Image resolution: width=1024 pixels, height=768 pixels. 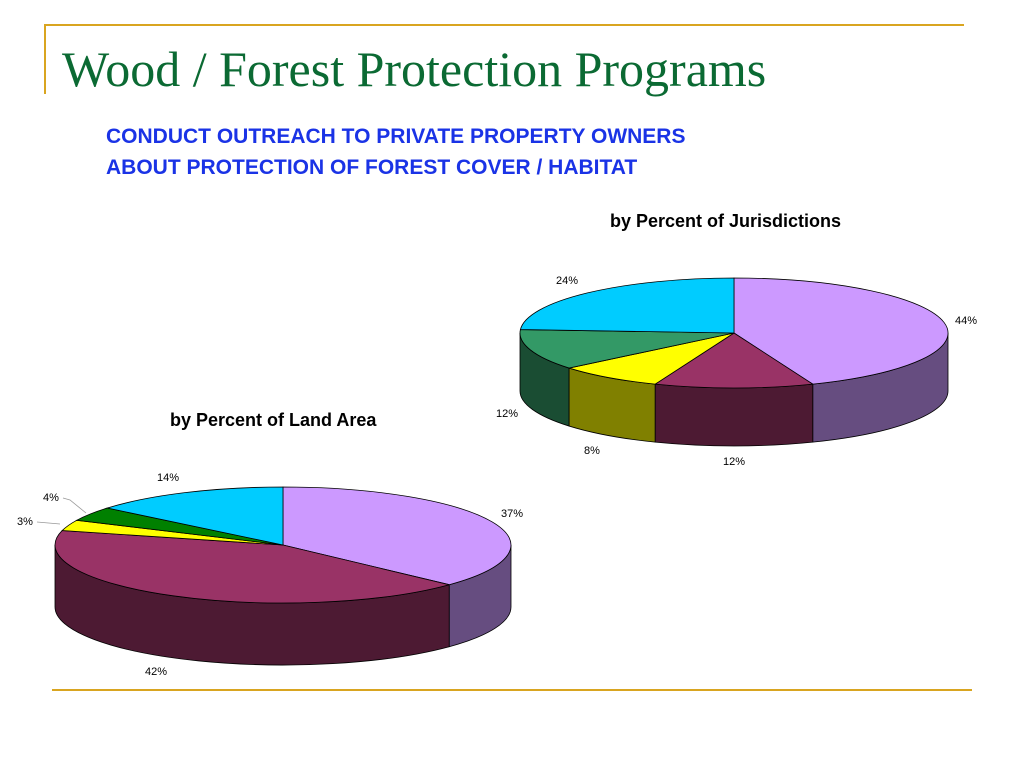 What do you see at coordinates (45, 59) in the screenshot?
I see `left-rule` at bounding box center [45, 59].